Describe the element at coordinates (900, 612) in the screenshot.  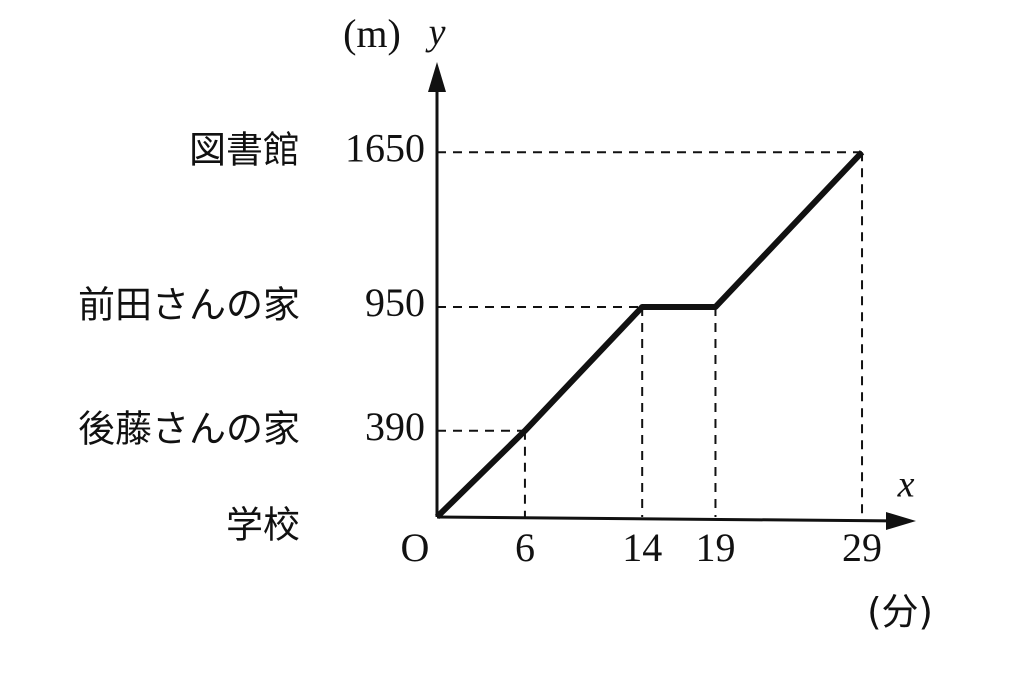
I see `x-unit: (分)` at that location.